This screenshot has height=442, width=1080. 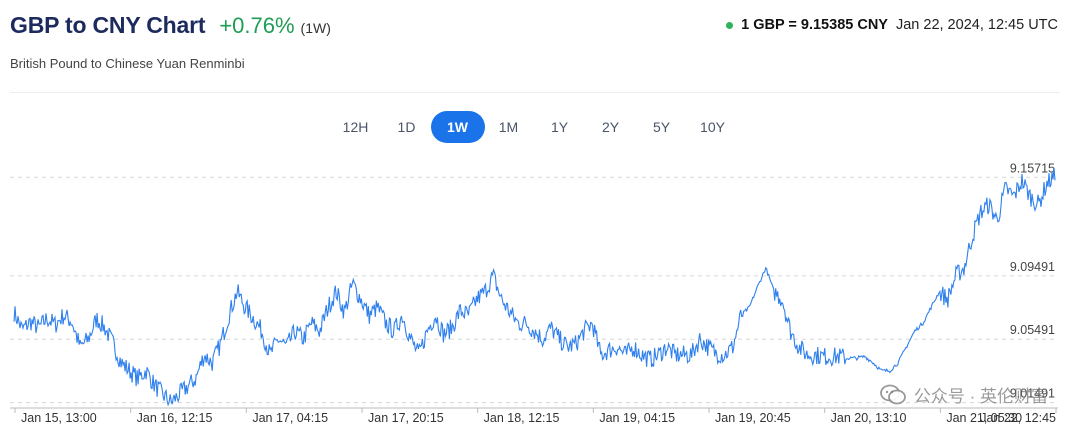 What do you see at coordinates (59, 418) in the screenshot?
I see `x-tick-label: Jan 15, 13:00` at bounding box center [59, 418].